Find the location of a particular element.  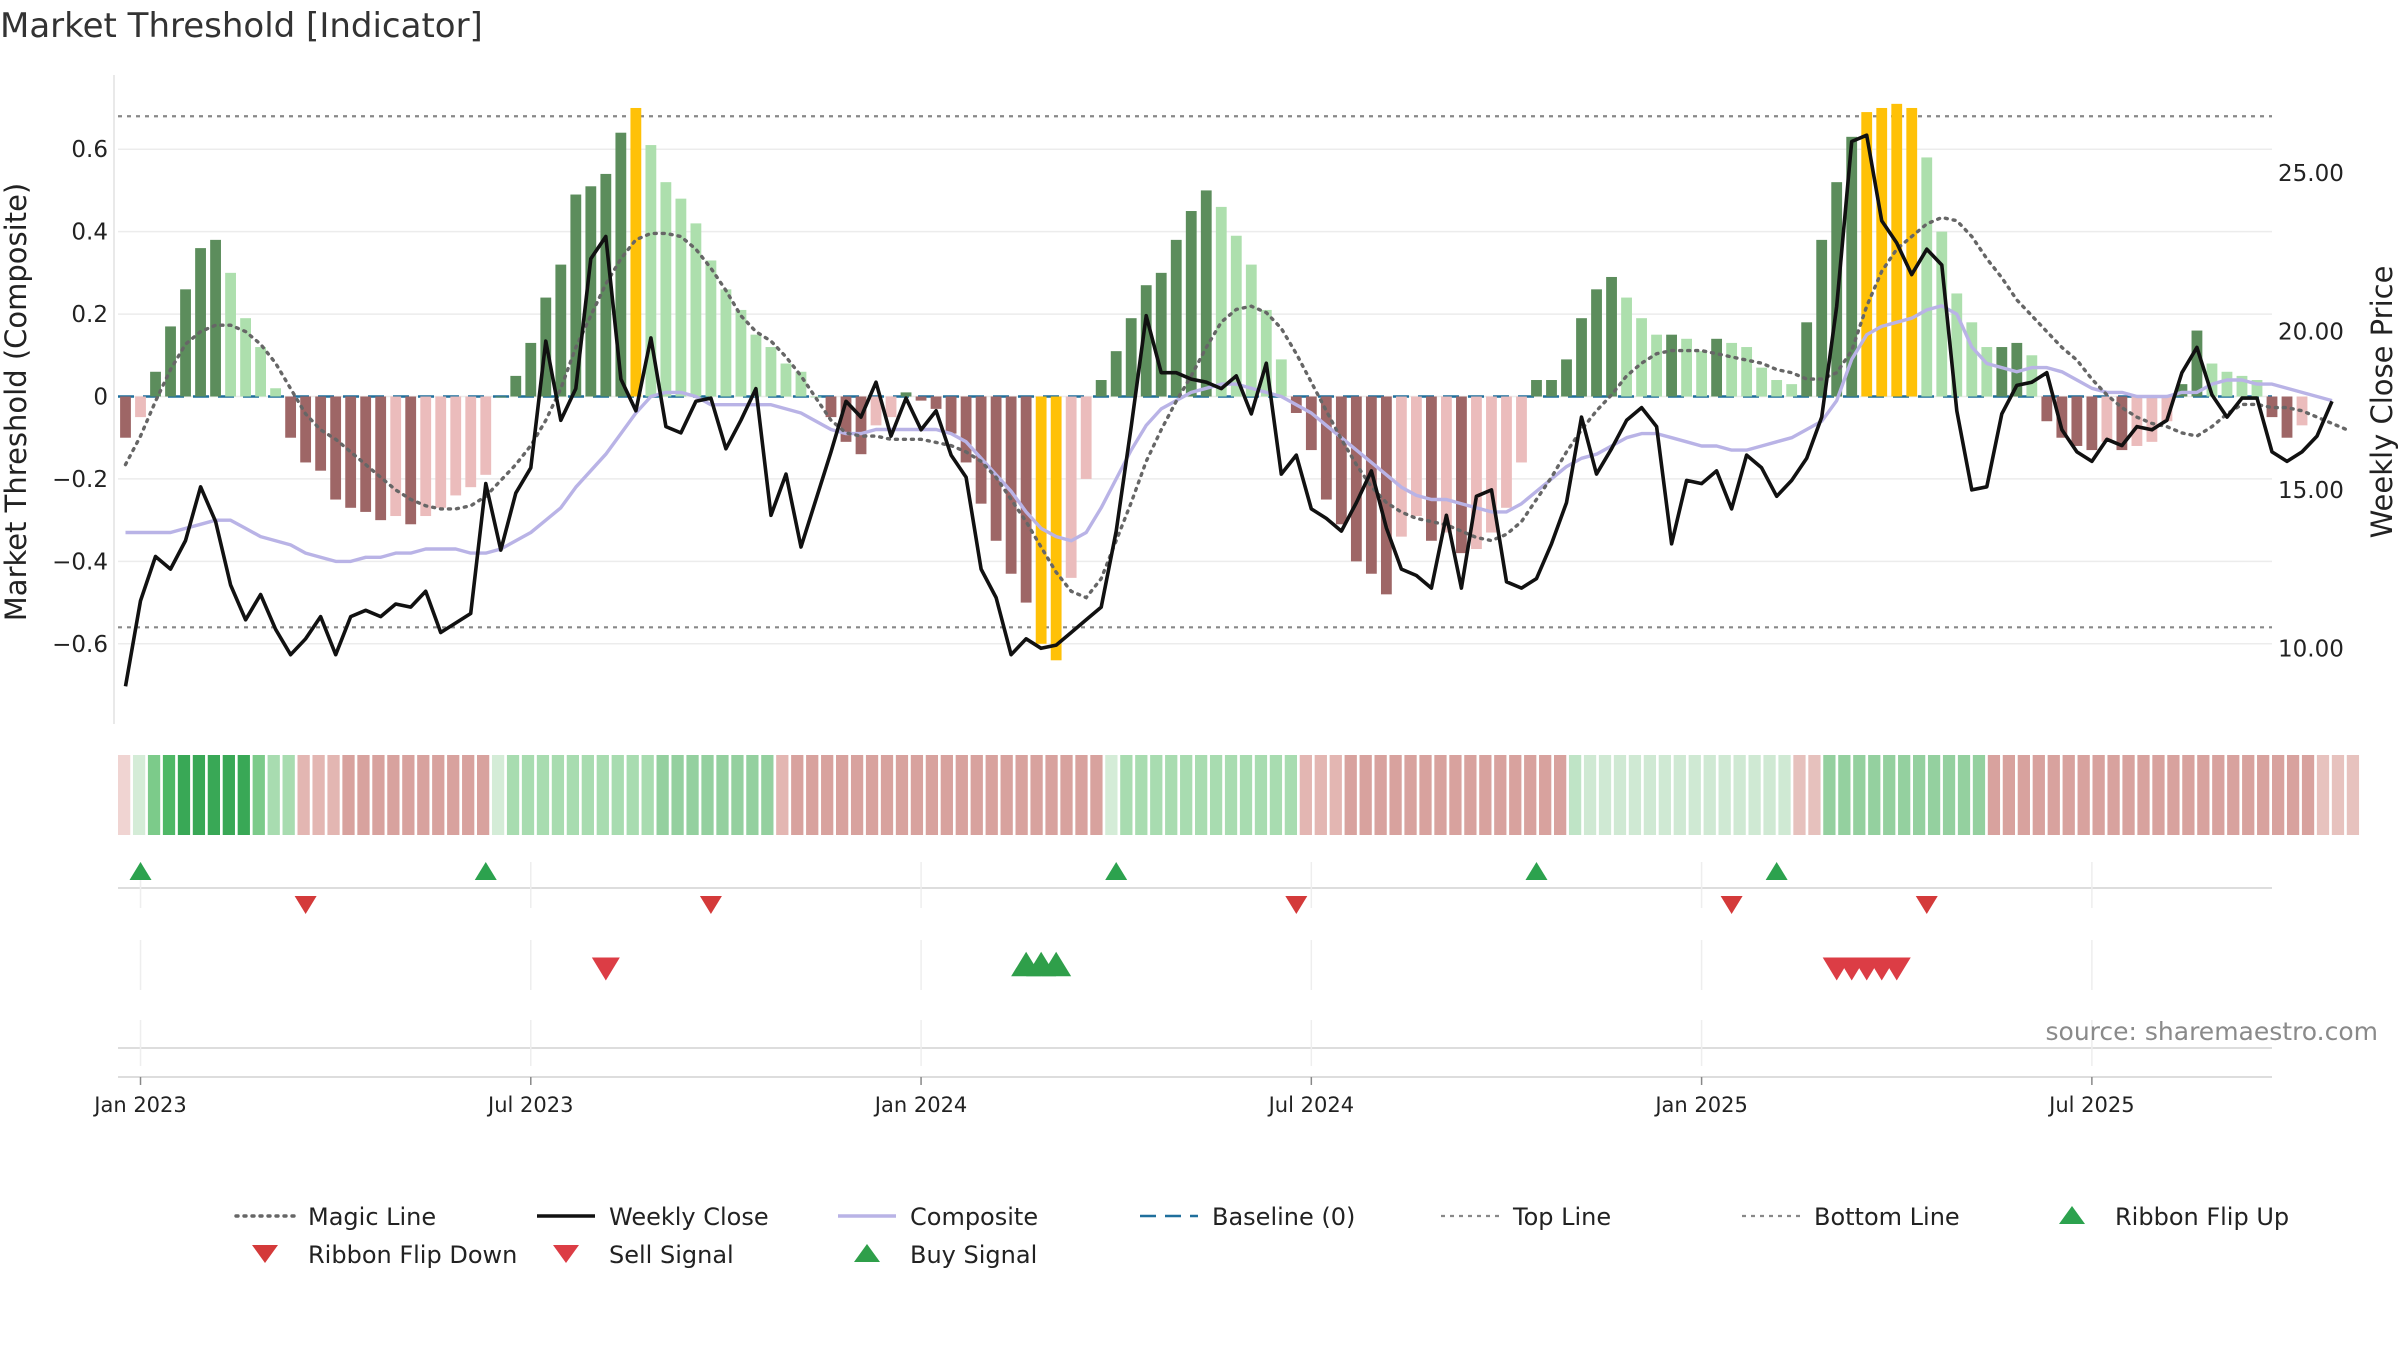

left-tick-0: 0.6 is located at coordinates (89, 150).